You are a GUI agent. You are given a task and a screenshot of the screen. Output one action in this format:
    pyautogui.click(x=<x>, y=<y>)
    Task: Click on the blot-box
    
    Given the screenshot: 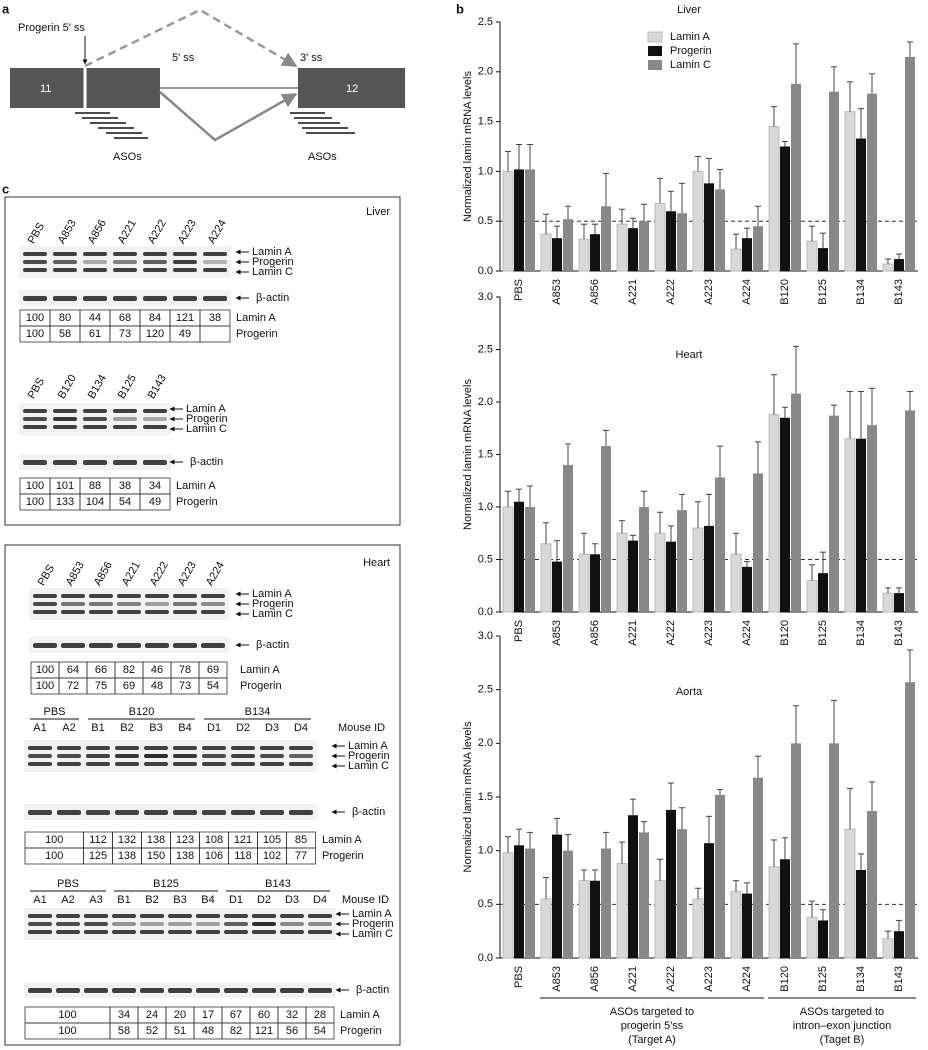 What is the action you would take?
    pyautogui.click(x=202, y=361)
    